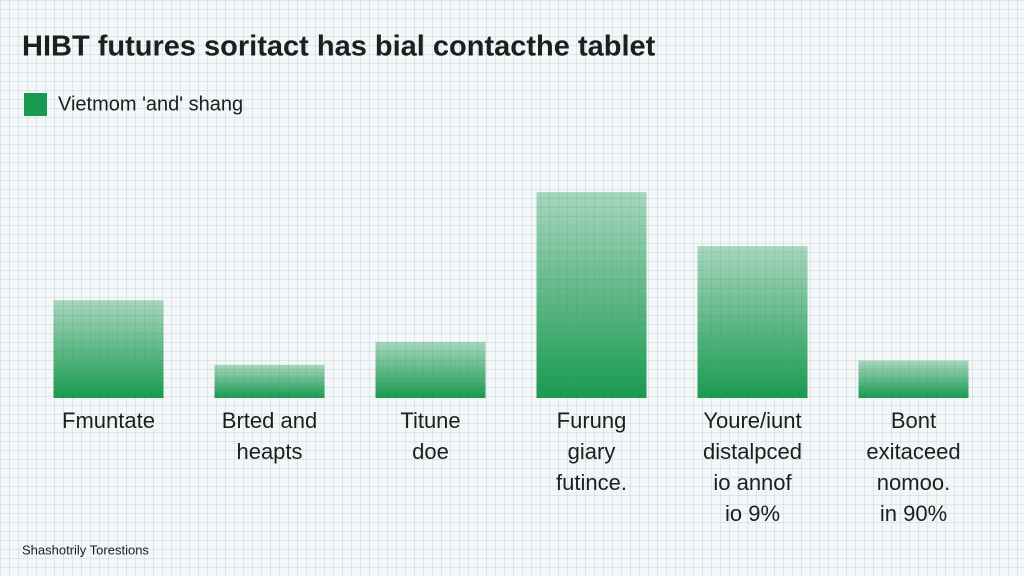  Describe the element at coordinates (913, 513) in the screenshot. I see `x-tick-label: in 90%` at that location.